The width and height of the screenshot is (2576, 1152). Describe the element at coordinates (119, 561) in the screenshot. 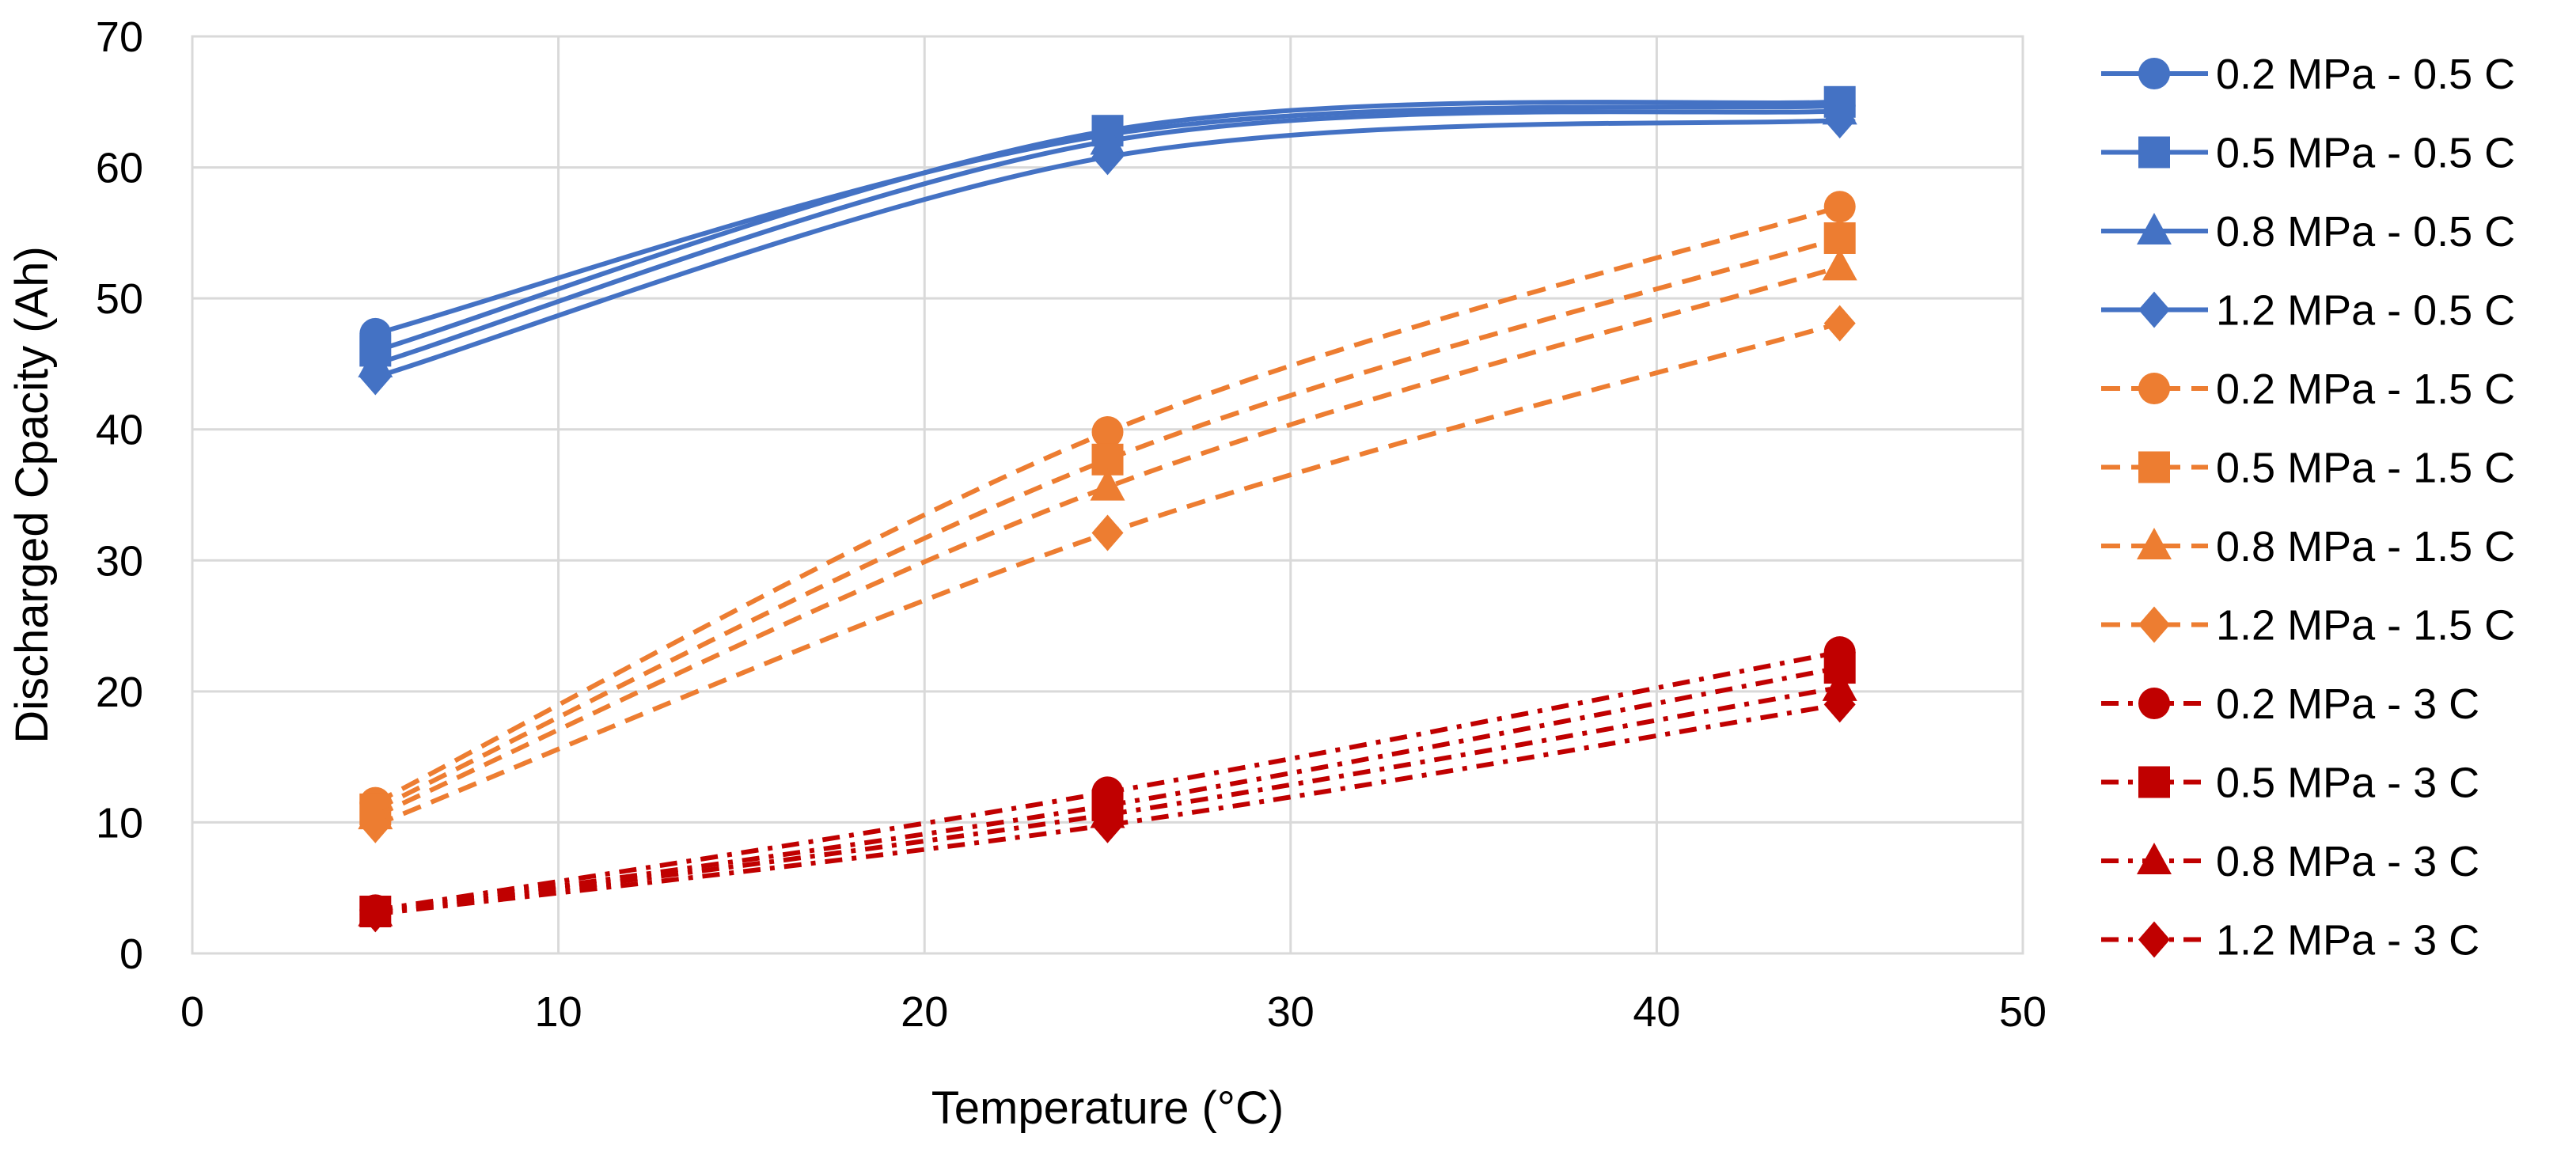

I see `y-tick-label: 30` at that location.